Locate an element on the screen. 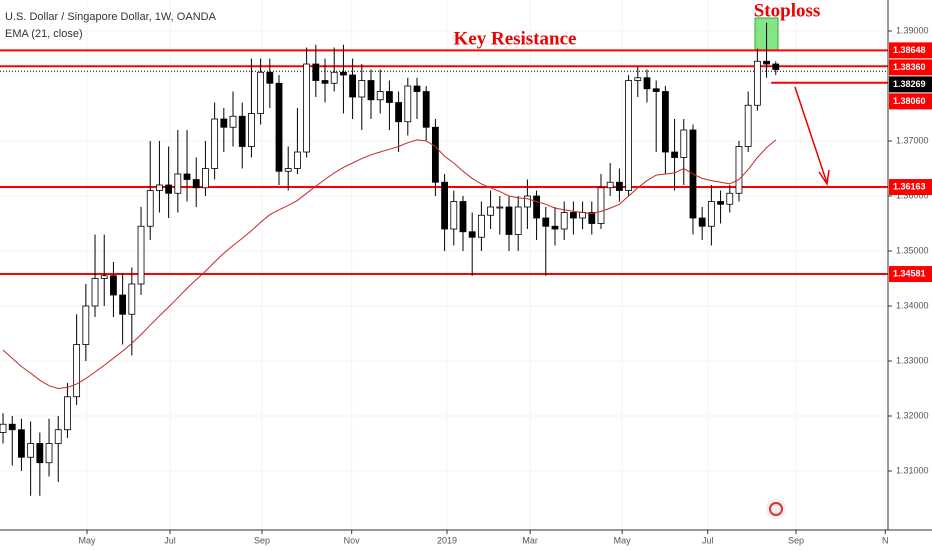 The width and height of the screenshot is (932, 550). x-tick-label: 2019 is located at coordinates (447, 540).